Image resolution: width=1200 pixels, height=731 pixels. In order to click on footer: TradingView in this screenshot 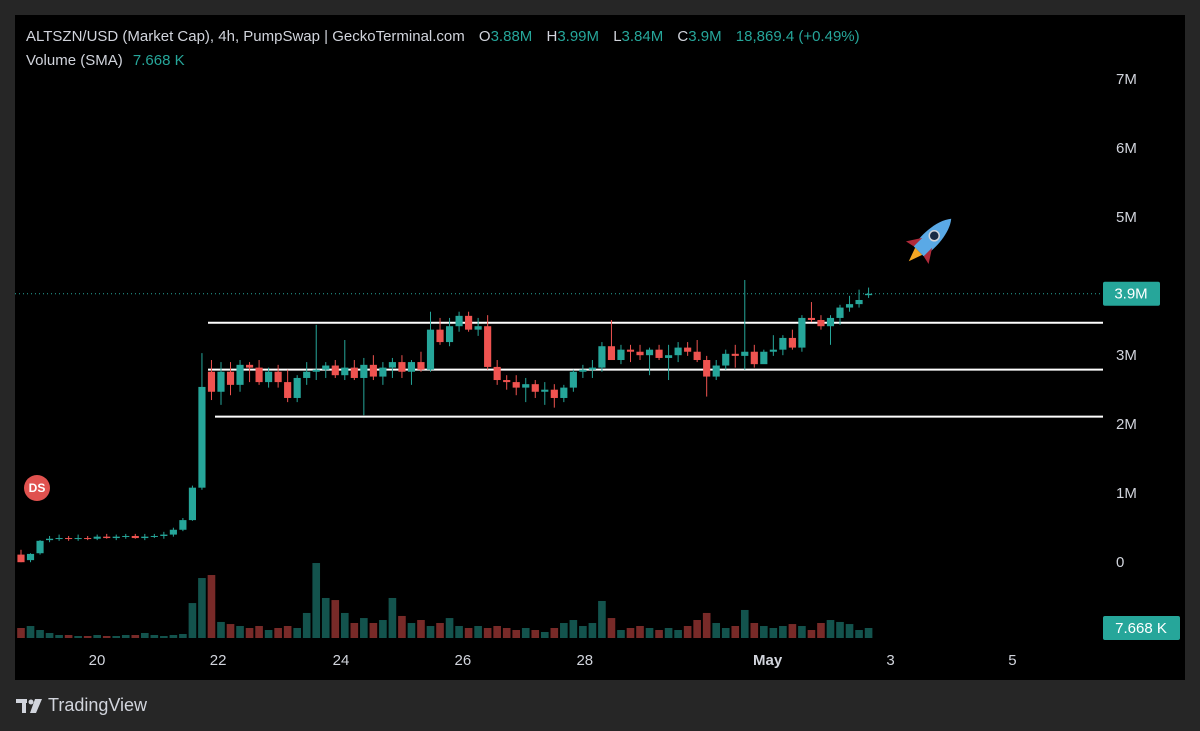, I will do `click(81, 705)`.